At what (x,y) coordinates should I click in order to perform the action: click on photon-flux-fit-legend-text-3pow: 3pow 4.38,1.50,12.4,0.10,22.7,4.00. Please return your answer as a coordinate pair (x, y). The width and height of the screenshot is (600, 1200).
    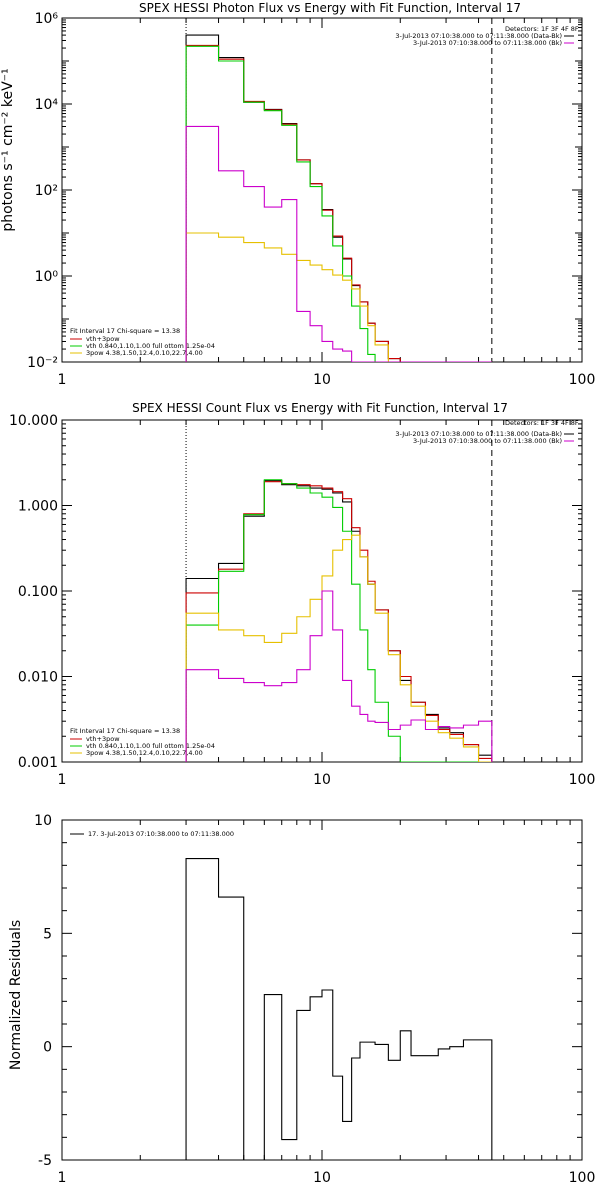
    Looking at the image, I should click on (144, 353).